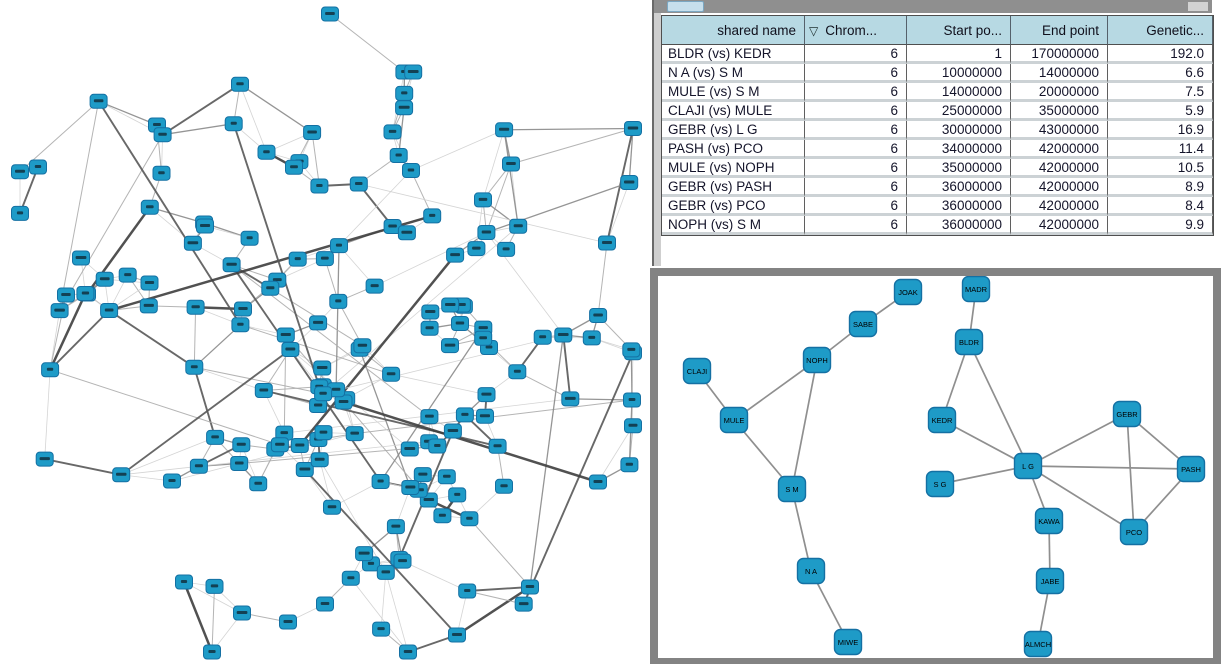  What do you see at coordinates (937, 225) in the screenshot?
I see `table-row: NOPH (vs) S M 6 36000000 42000000 9.9` at bounding box center [937, 225].